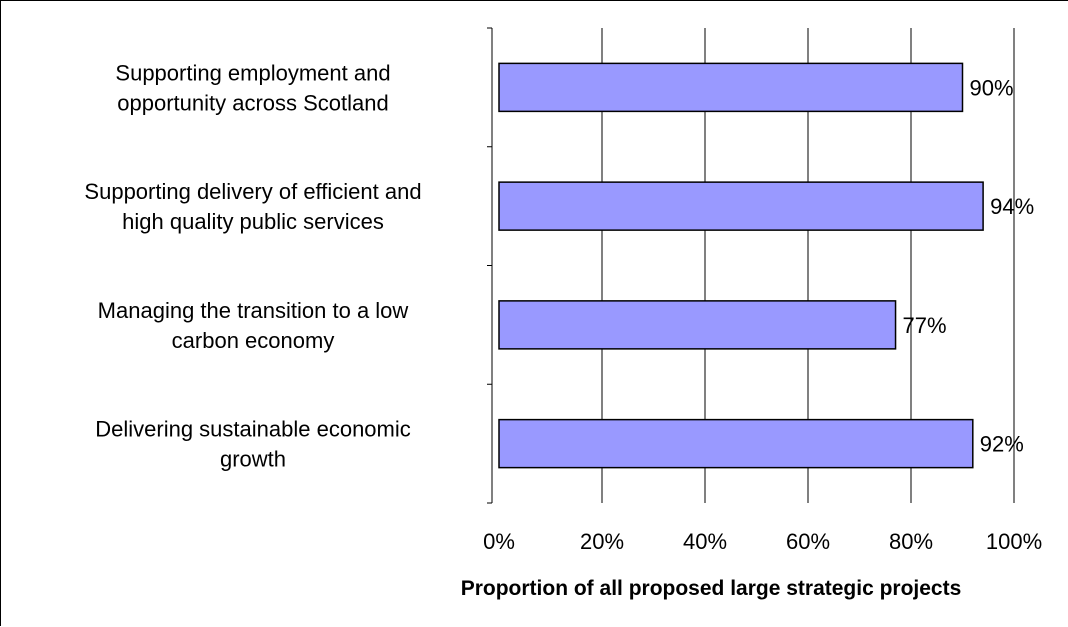 Image resolution: width=1068 pixels, height=627 pixels. What do you see at coordinates (253, 429) in the screenshot?
I see `category-label: Delivering sustainable economic` at bounding box center [253, 429].